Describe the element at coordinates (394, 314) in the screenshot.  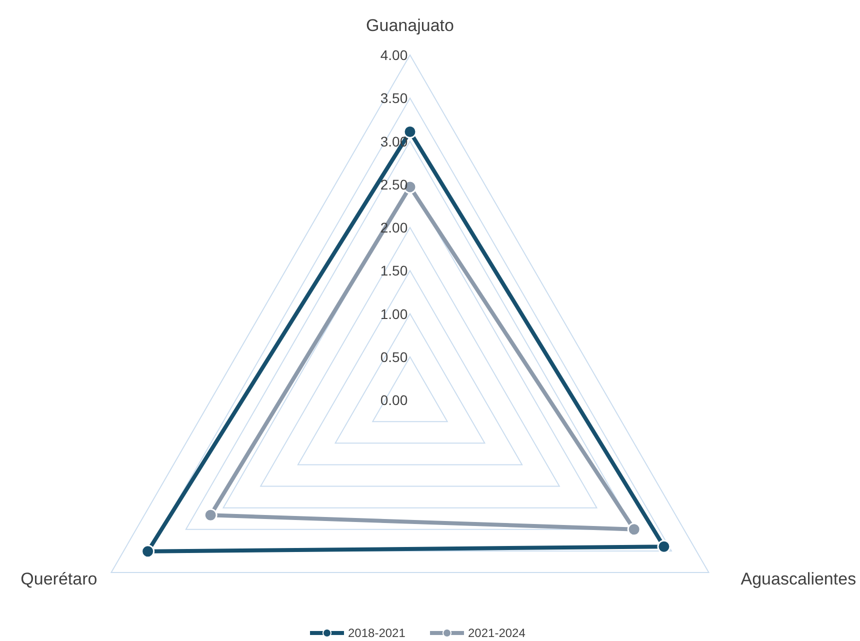
I see `y-tick-label: 1.00` at that location.